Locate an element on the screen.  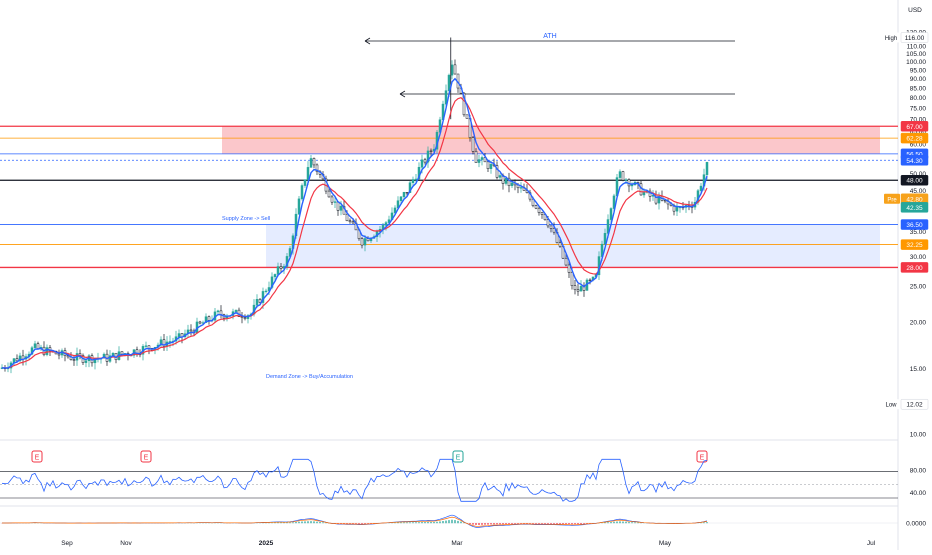
ath-label: ATH is located at coordinates (549, 36).